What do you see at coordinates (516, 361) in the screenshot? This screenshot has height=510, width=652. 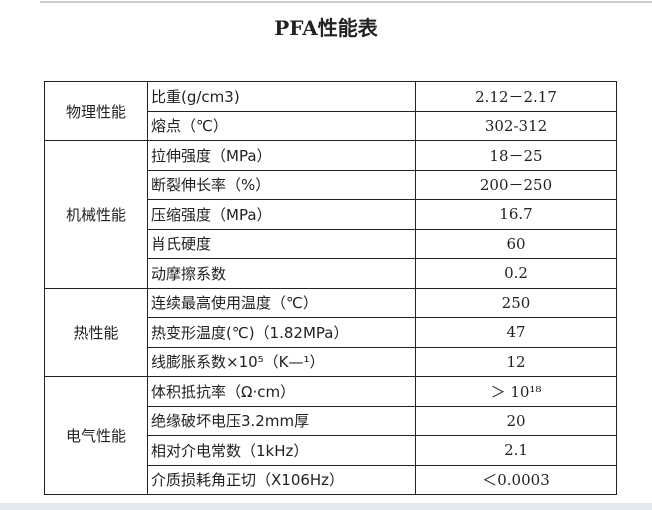 I see `value-cell: 12` at bounding box center [516, 361].